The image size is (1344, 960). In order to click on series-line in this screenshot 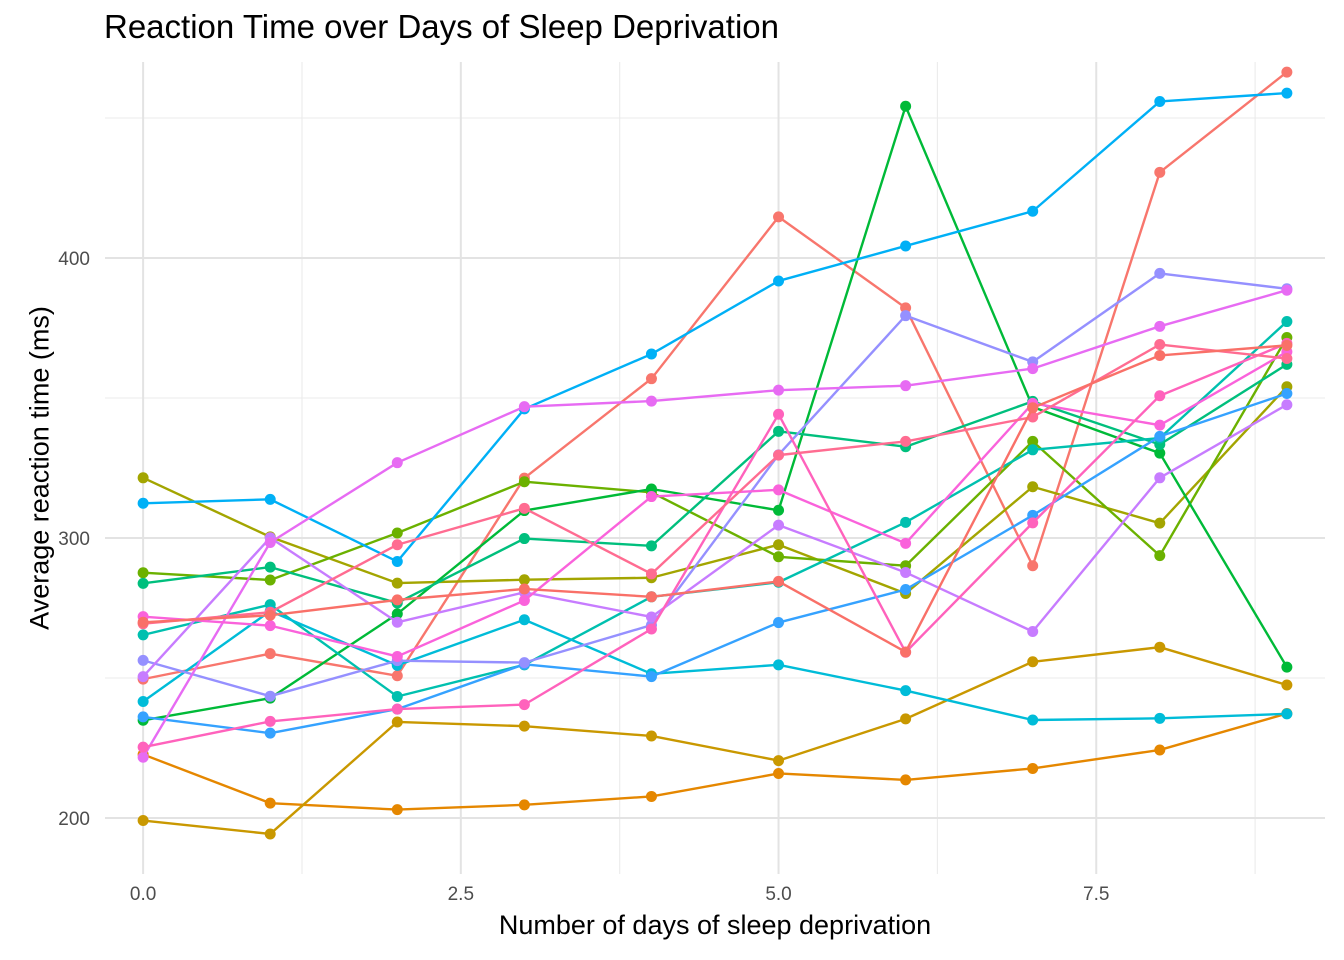, I will do `click(714, 665)`.